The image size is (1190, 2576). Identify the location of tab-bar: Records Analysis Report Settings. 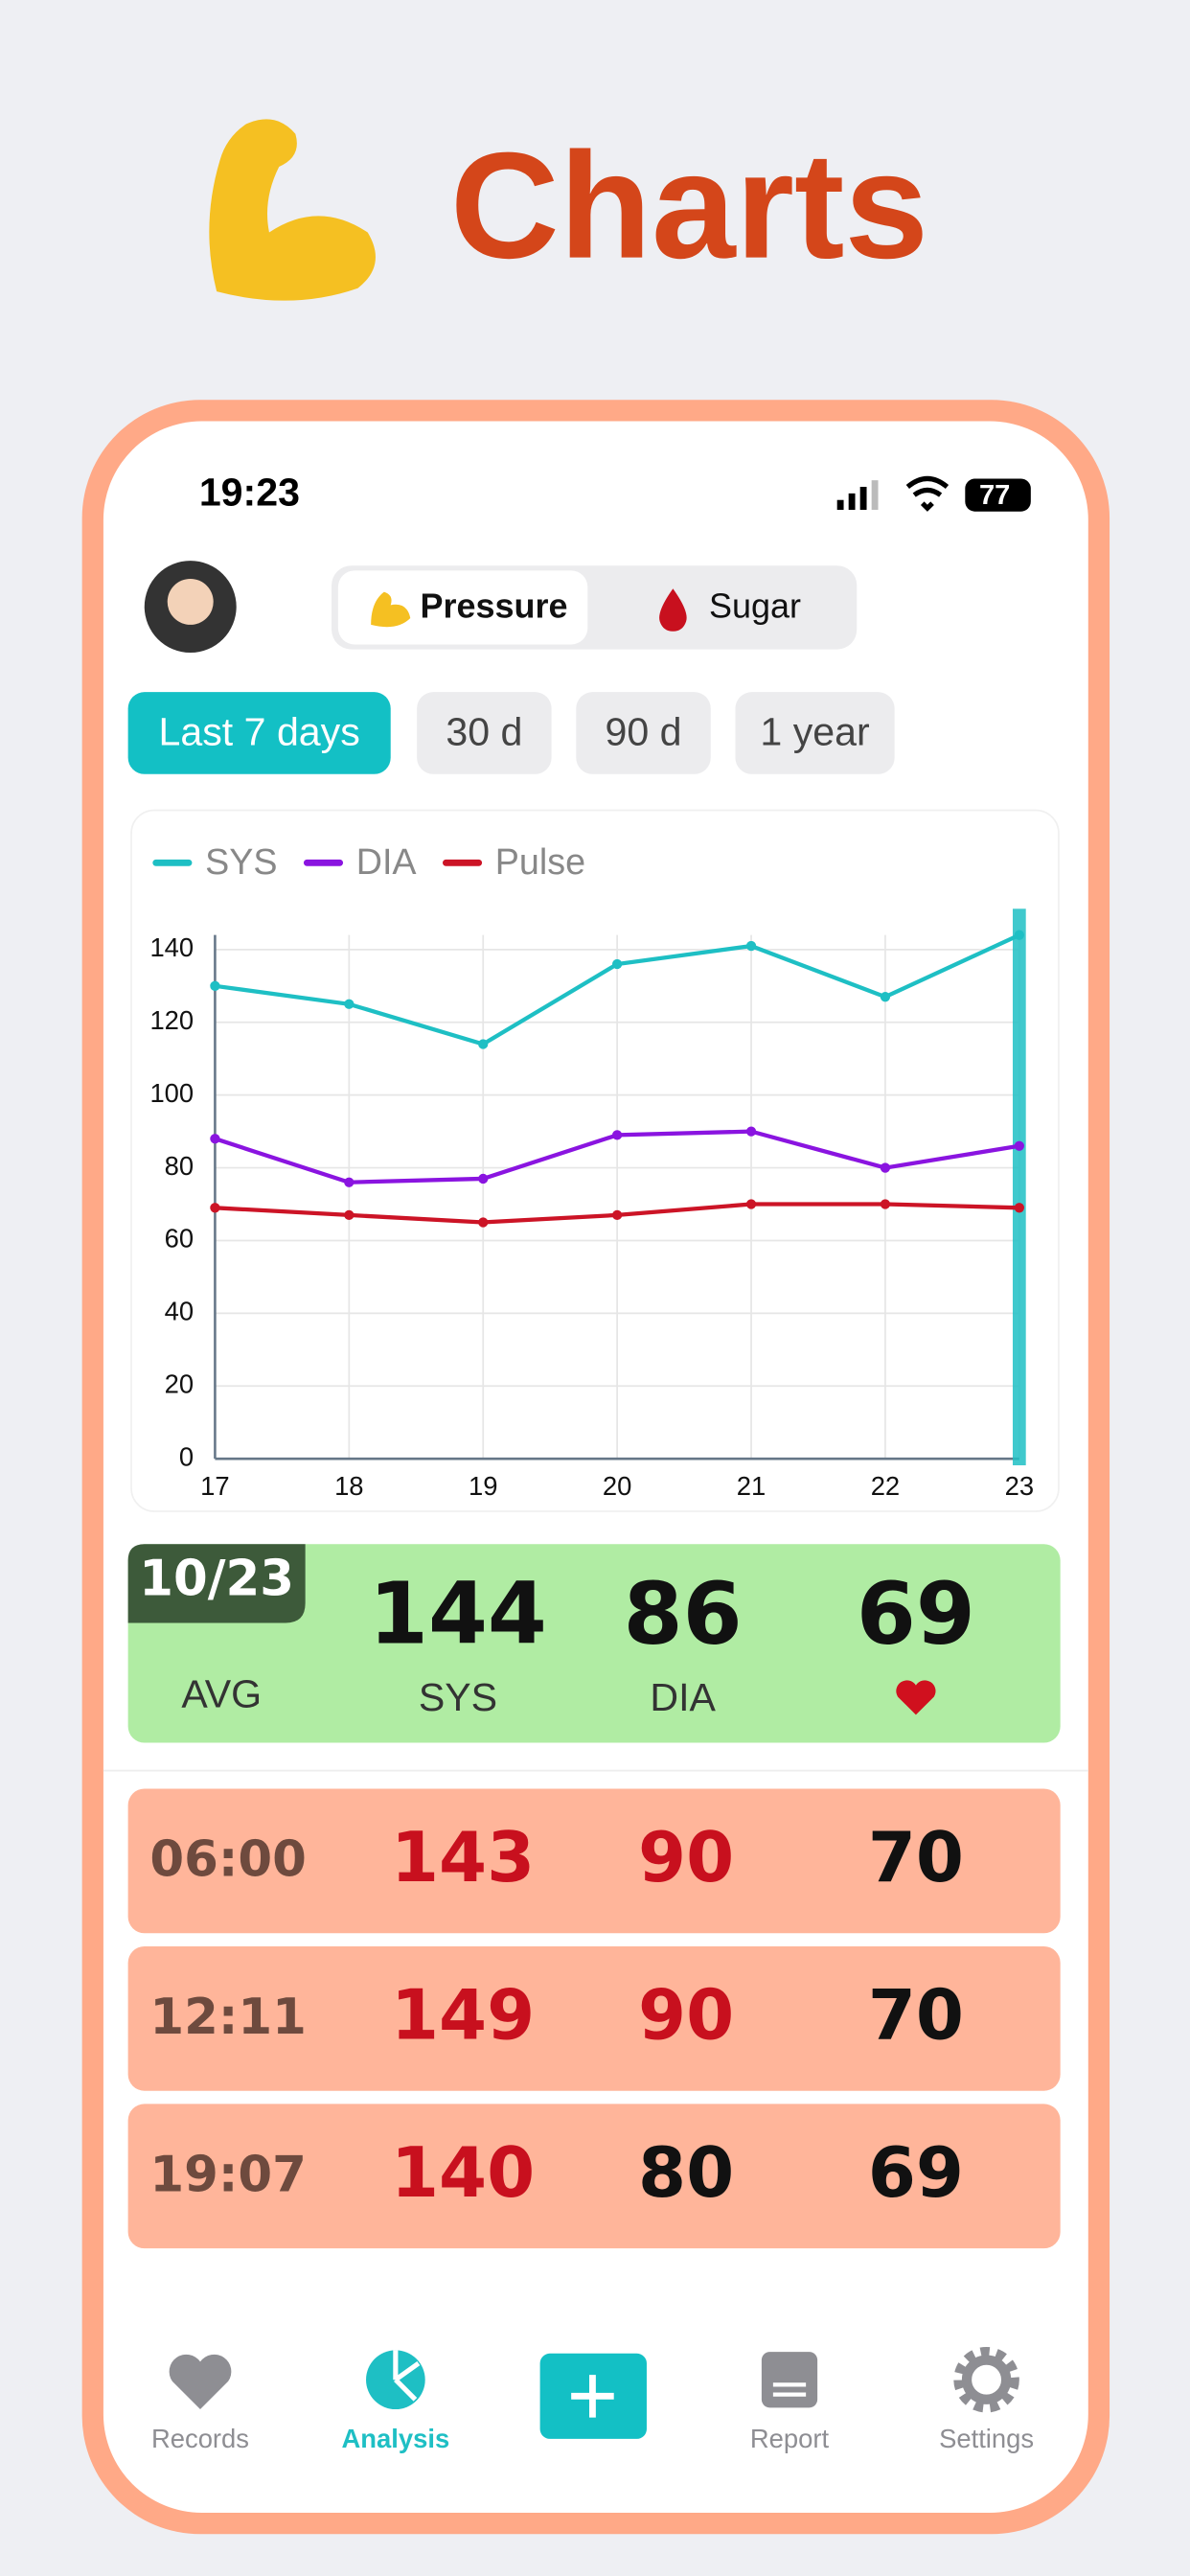
(592, 2399).